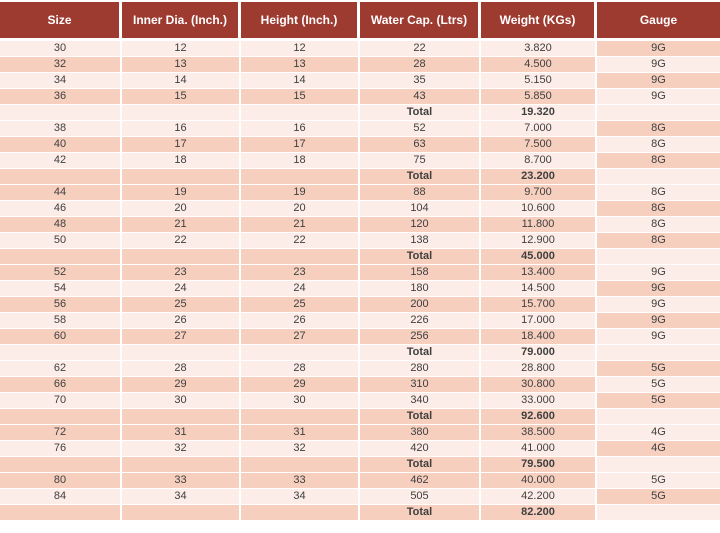  What do you see at coordinates (61, 401) in the screenshot?
I see `cell-size: 70` at bounding box center [61, 401].